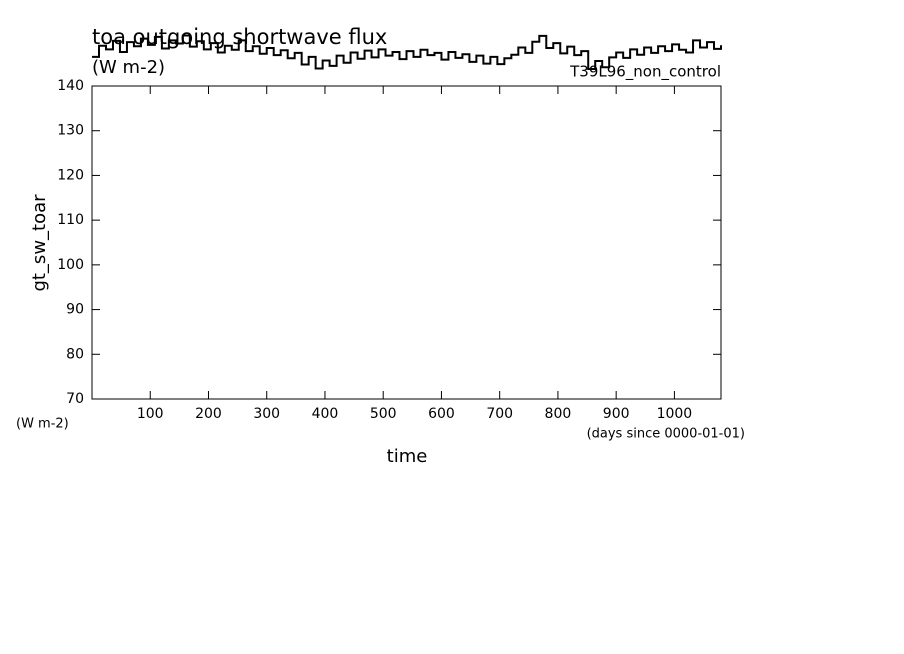  Describe the element at coordinates (70, 175) in the screenshot. I see `y-tick-label: 120` at that location.